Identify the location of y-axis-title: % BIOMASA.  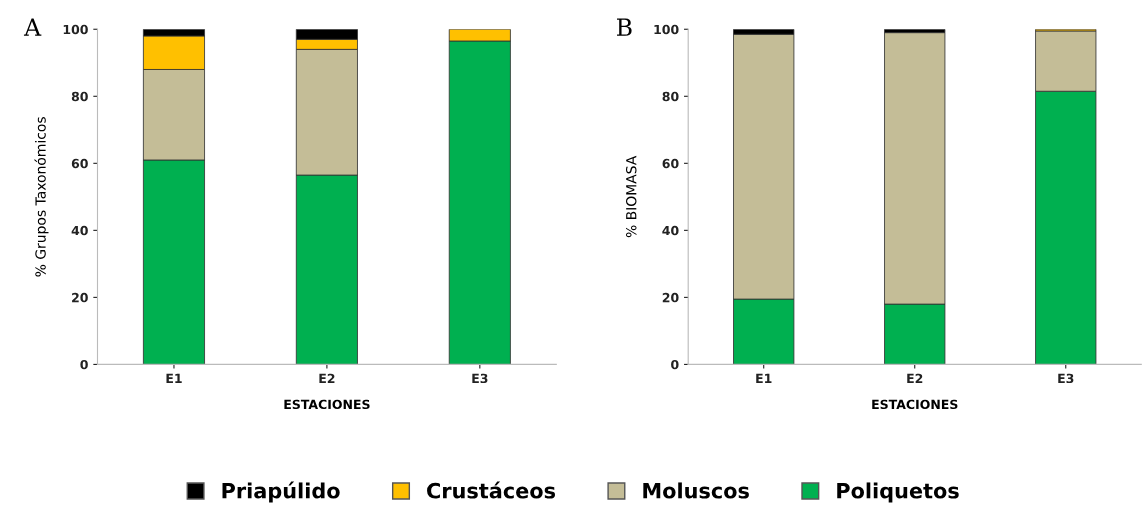
(631, 196).